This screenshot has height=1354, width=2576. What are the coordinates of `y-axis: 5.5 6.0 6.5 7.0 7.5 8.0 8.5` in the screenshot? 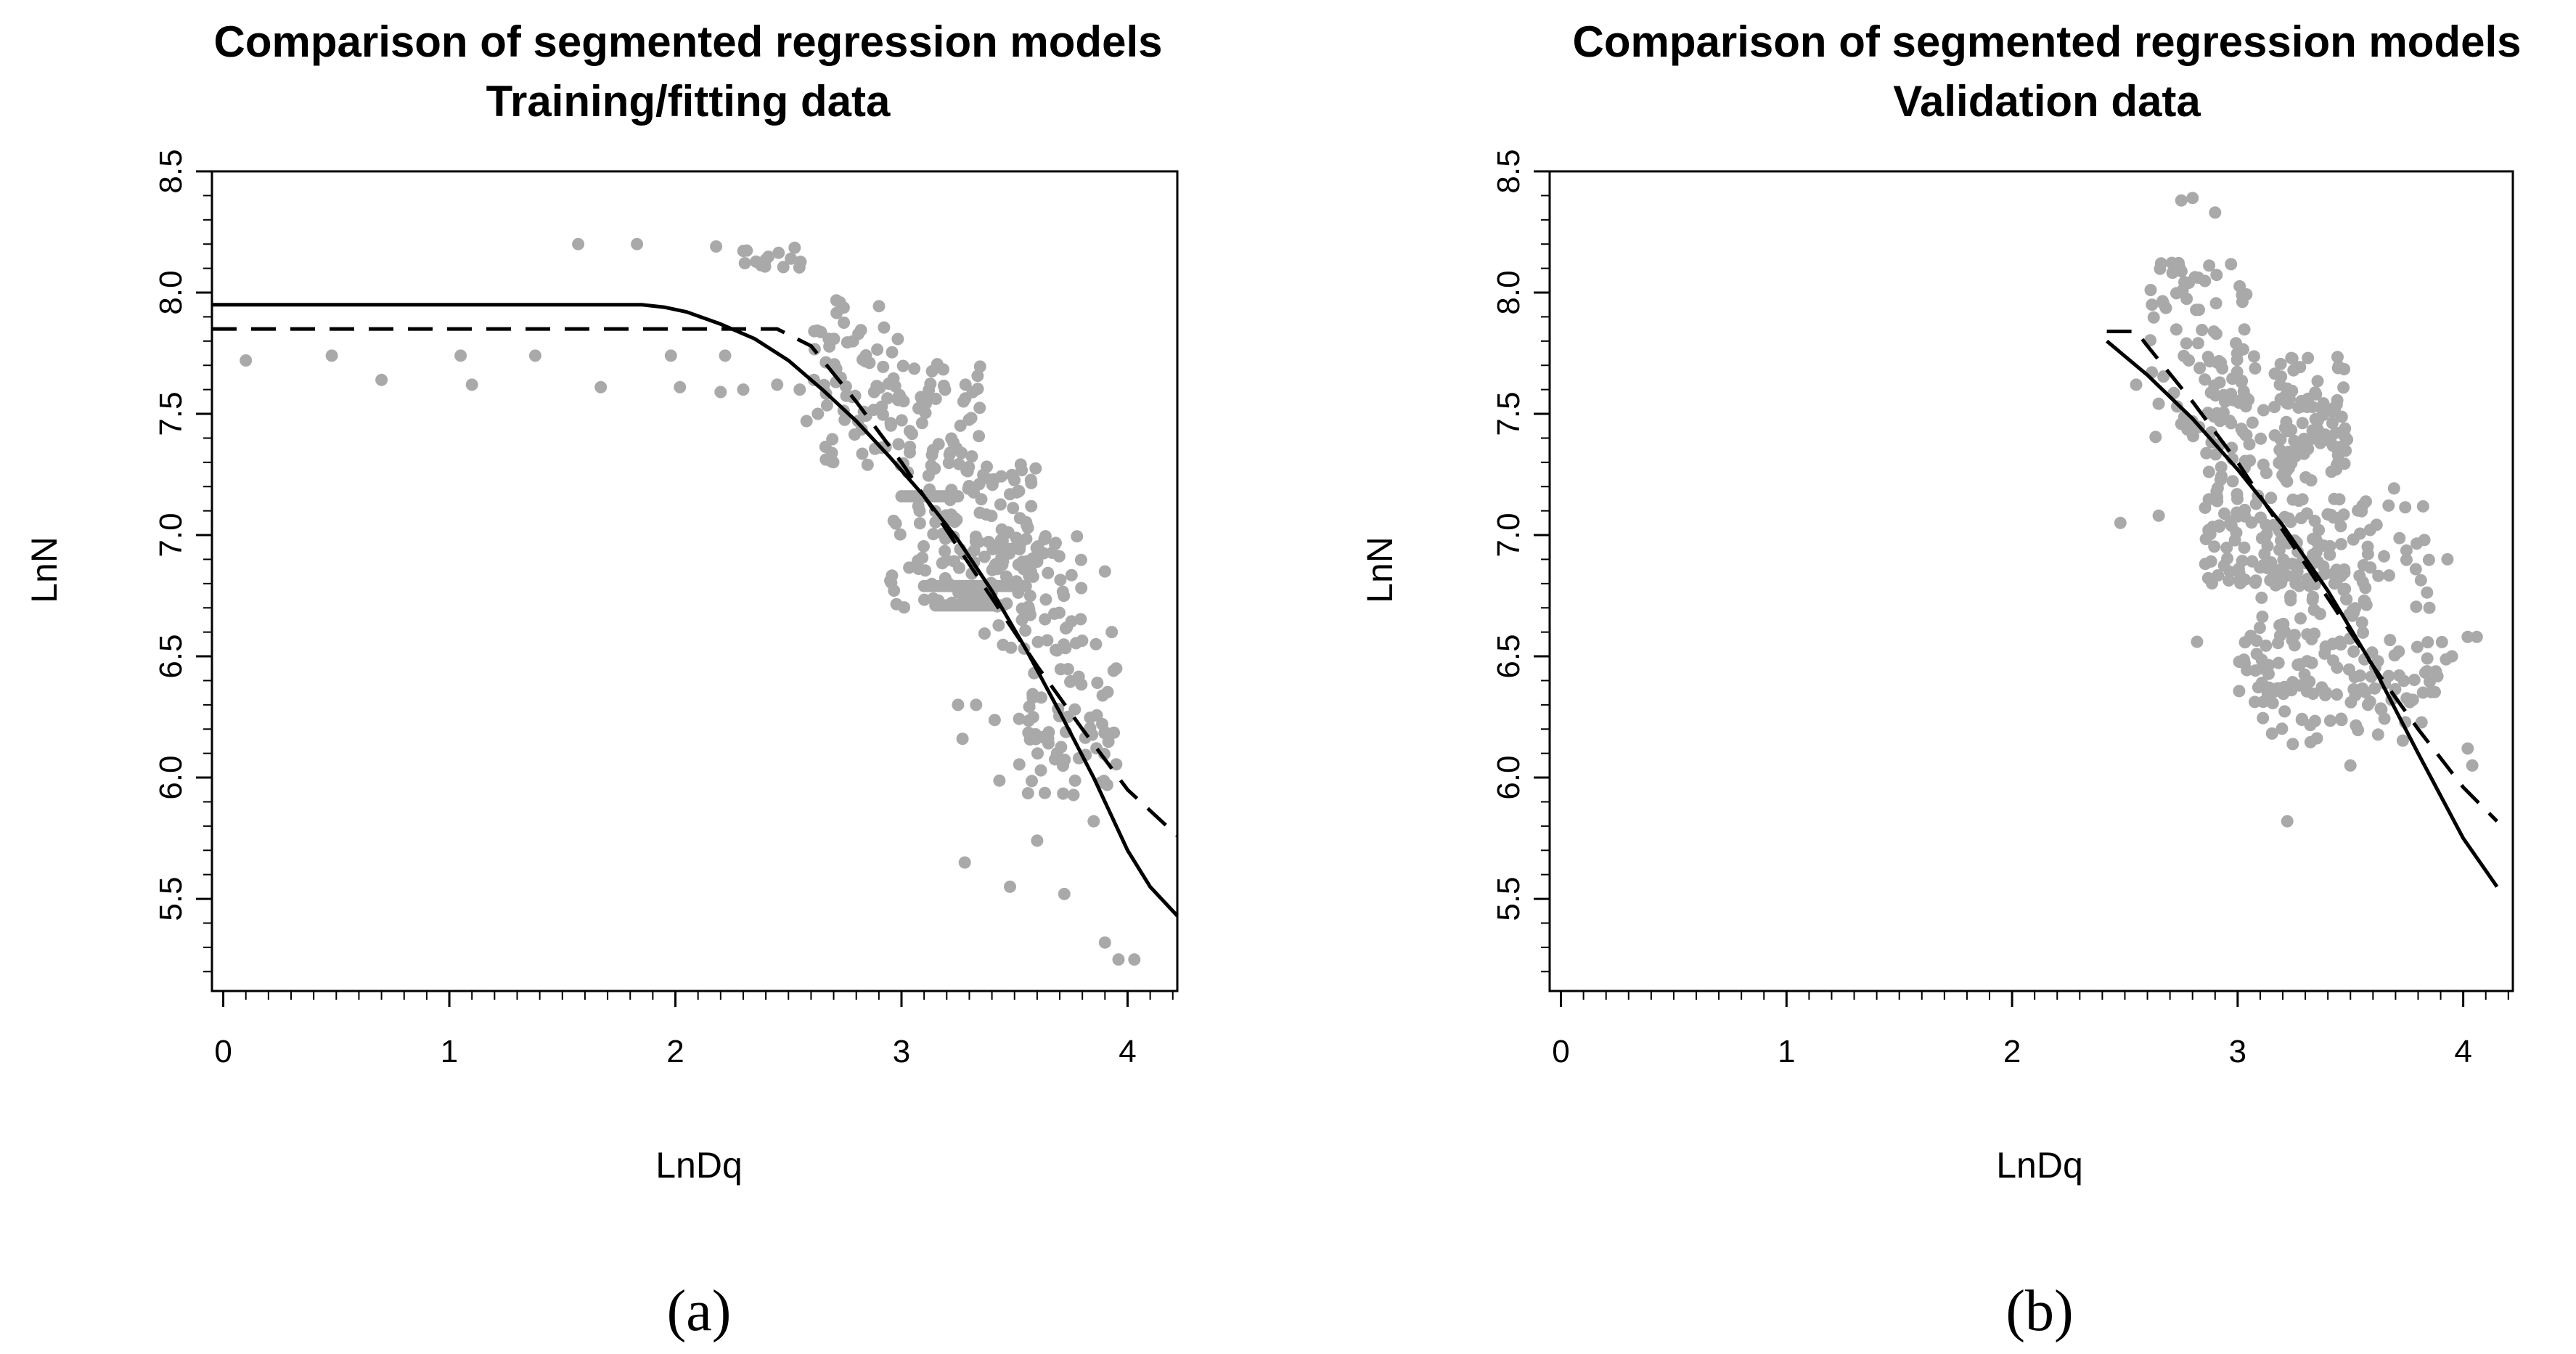 It's located at (1521, 561).